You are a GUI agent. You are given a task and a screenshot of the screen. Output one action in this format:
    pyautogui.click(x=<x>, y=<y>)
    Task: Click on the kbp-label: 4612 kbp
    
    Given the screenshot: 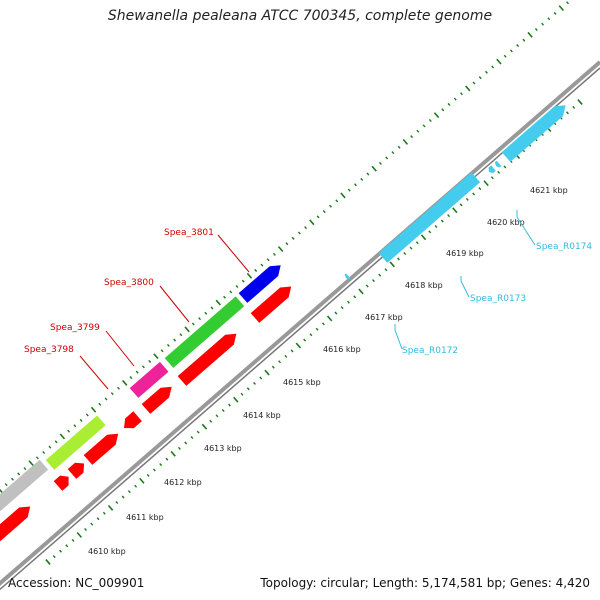 What is the action you would take?
    pyautogui.click(x=183, y=482)
    